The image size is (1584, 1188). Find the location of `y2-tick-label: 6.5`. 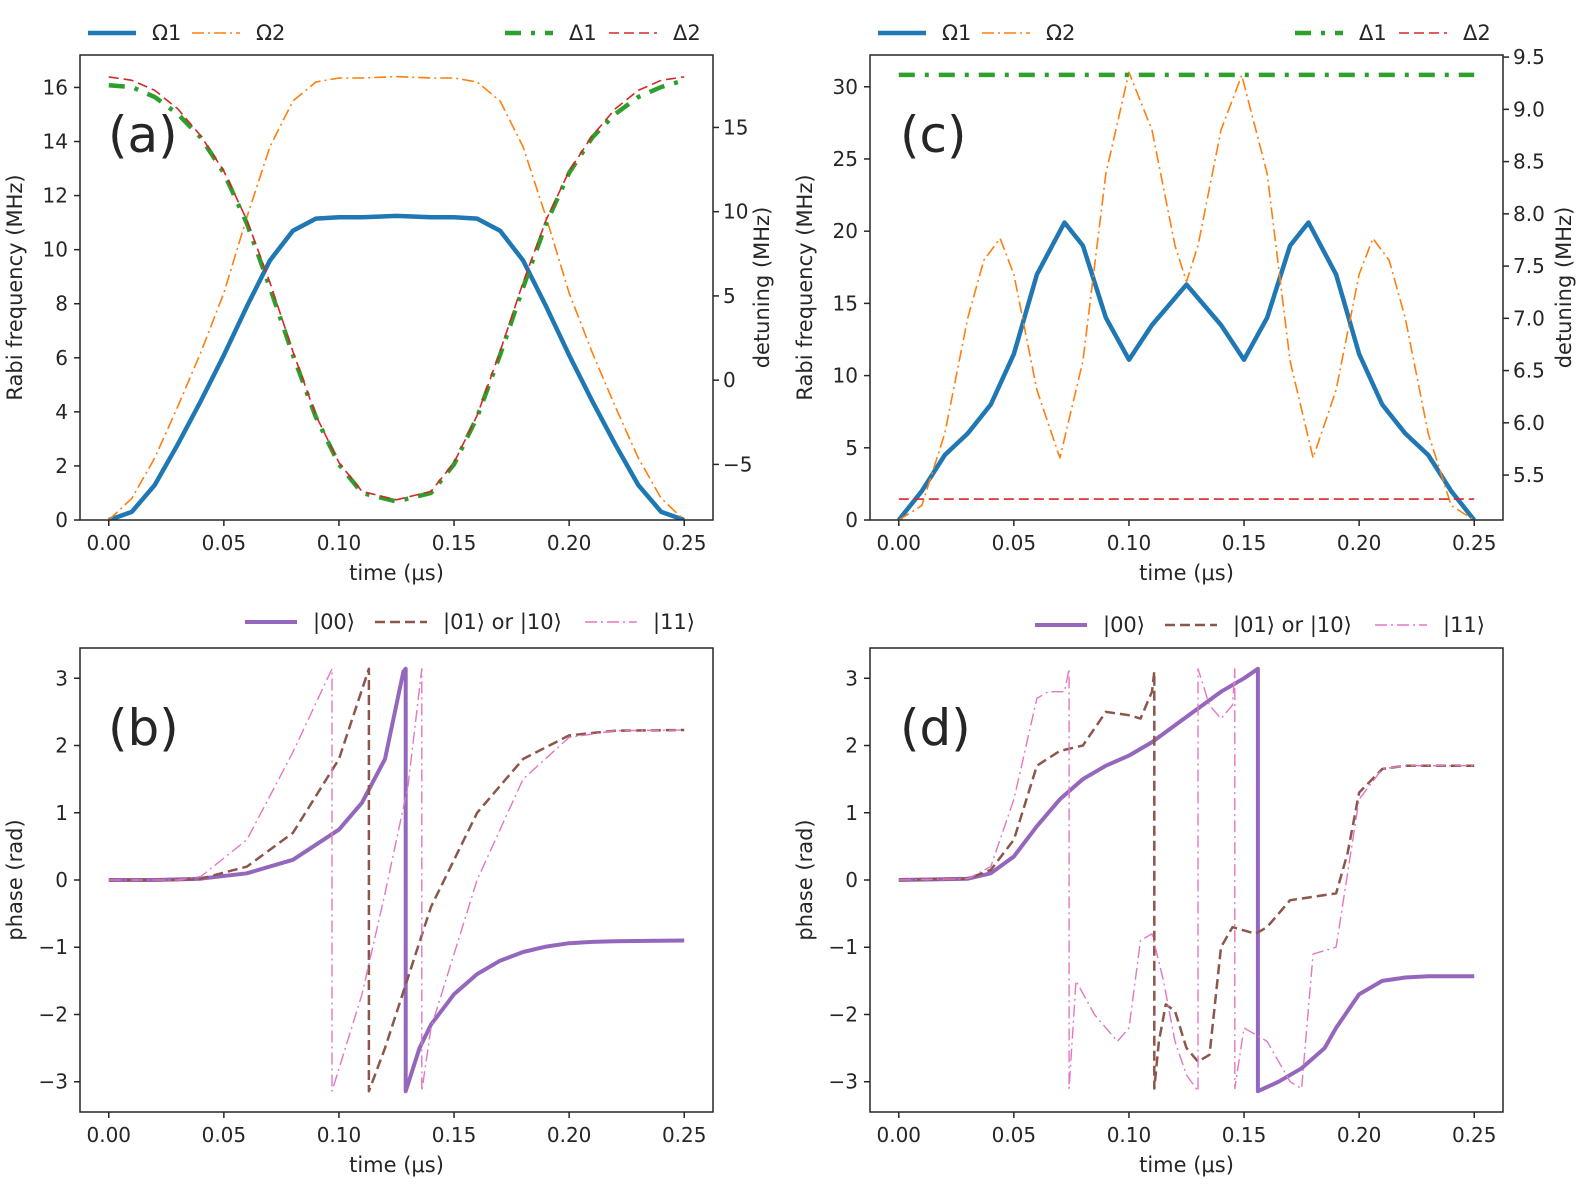

y2-tick-label: 6.5 is located at coordinates (1529, 371).